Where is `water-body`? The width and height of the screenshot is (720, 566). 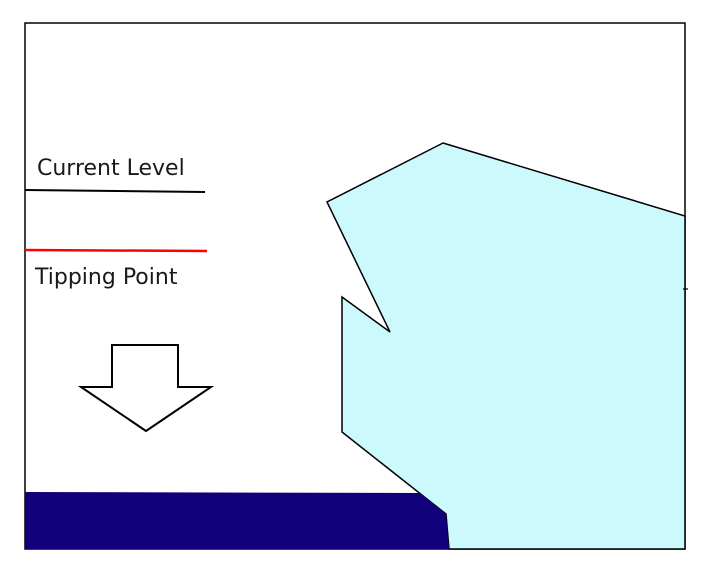
water-body is located at coordinates (237, 520).